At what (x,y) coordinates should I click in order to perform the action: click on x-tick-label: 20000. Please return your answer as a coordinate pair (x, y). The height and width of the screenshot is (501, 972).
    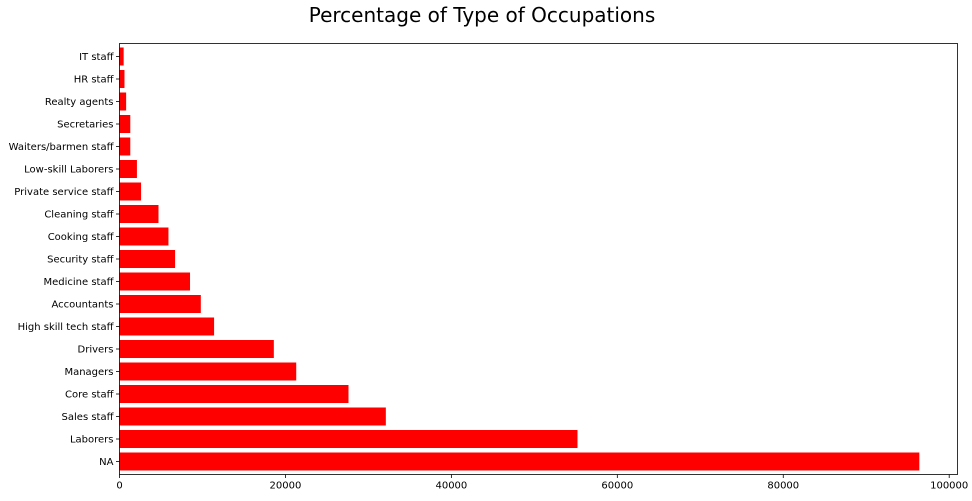
    Looking at the image, I should click on (286, 486).